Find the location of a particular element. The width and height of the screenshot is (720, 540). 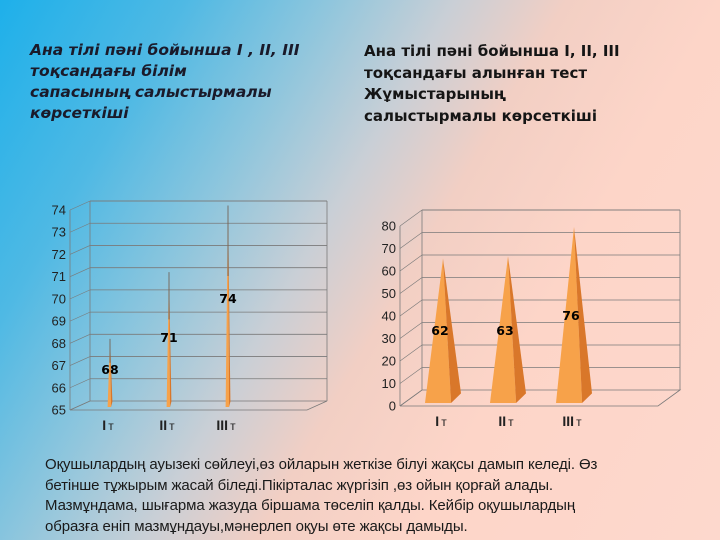

left-chart-grid is located at coordinates (198, 305).